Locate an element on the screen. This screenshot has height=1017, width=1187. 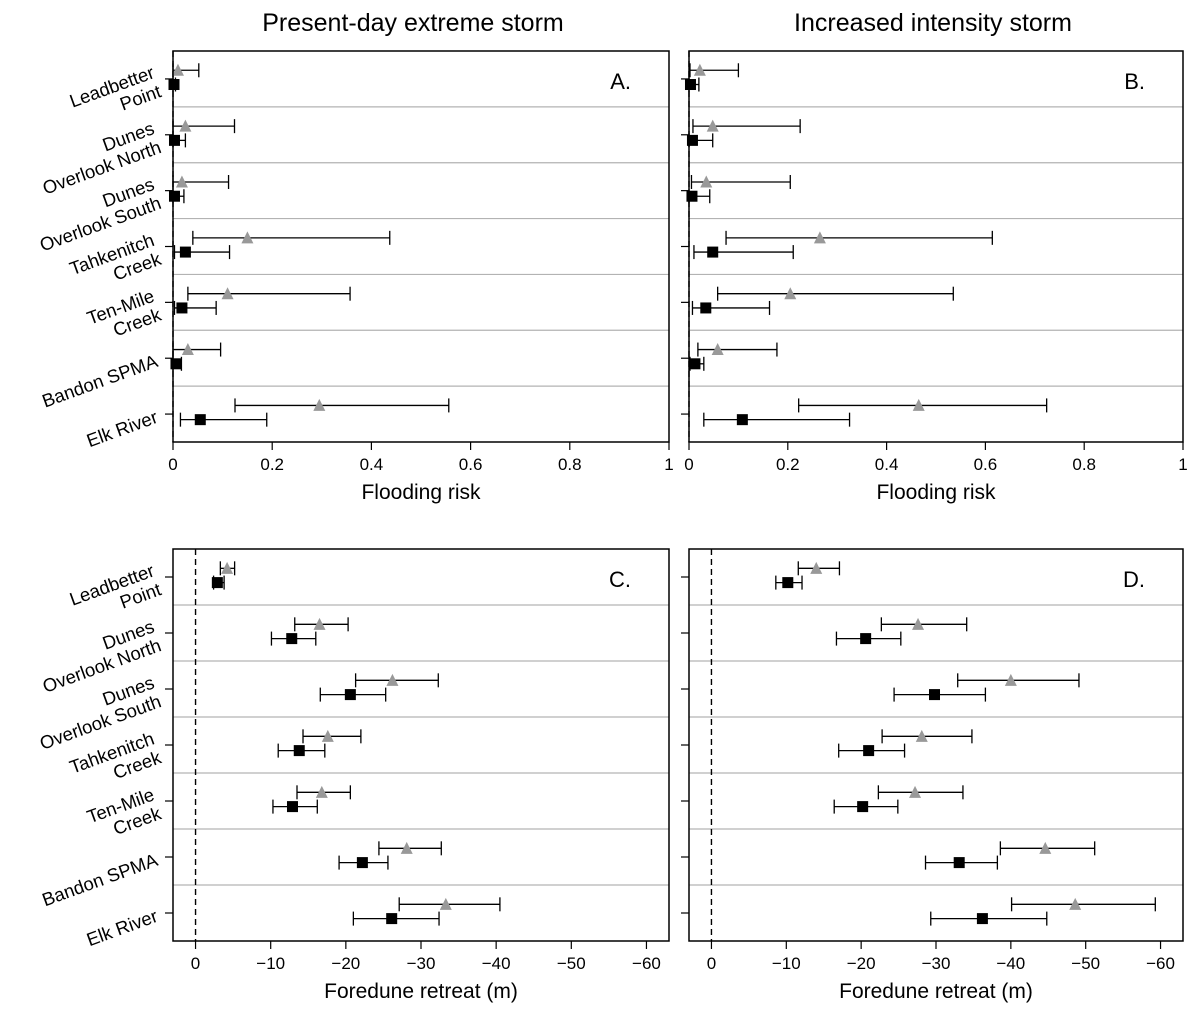
x-tick-label: −60 is located at coordinates (646, 963).